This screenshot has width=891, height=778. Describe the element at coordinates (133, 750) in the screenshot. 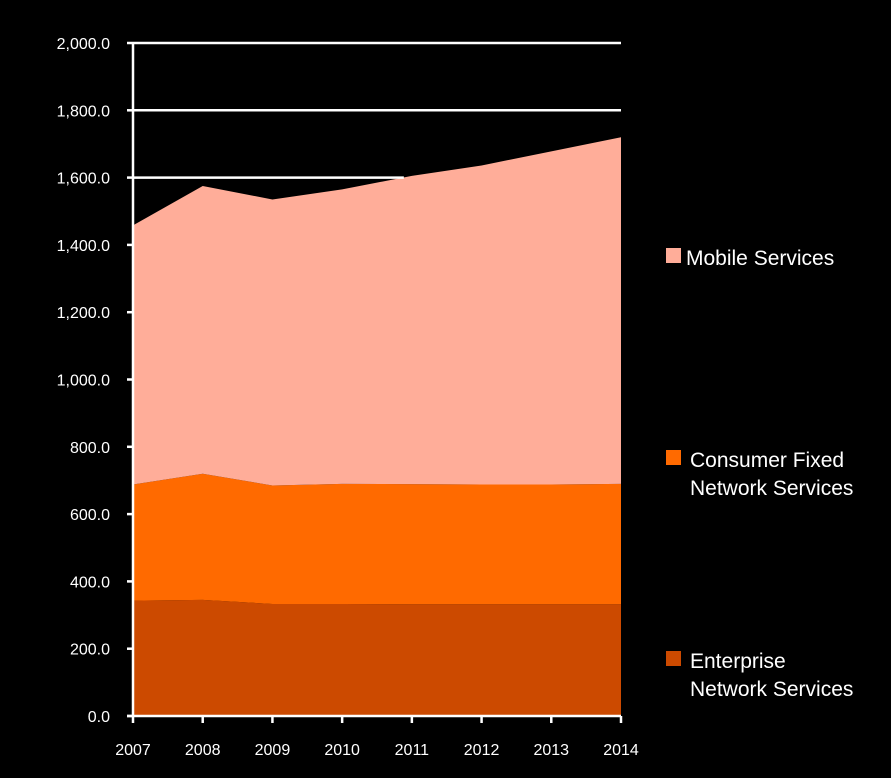

I see `x-tick-label: 2007` at that location.